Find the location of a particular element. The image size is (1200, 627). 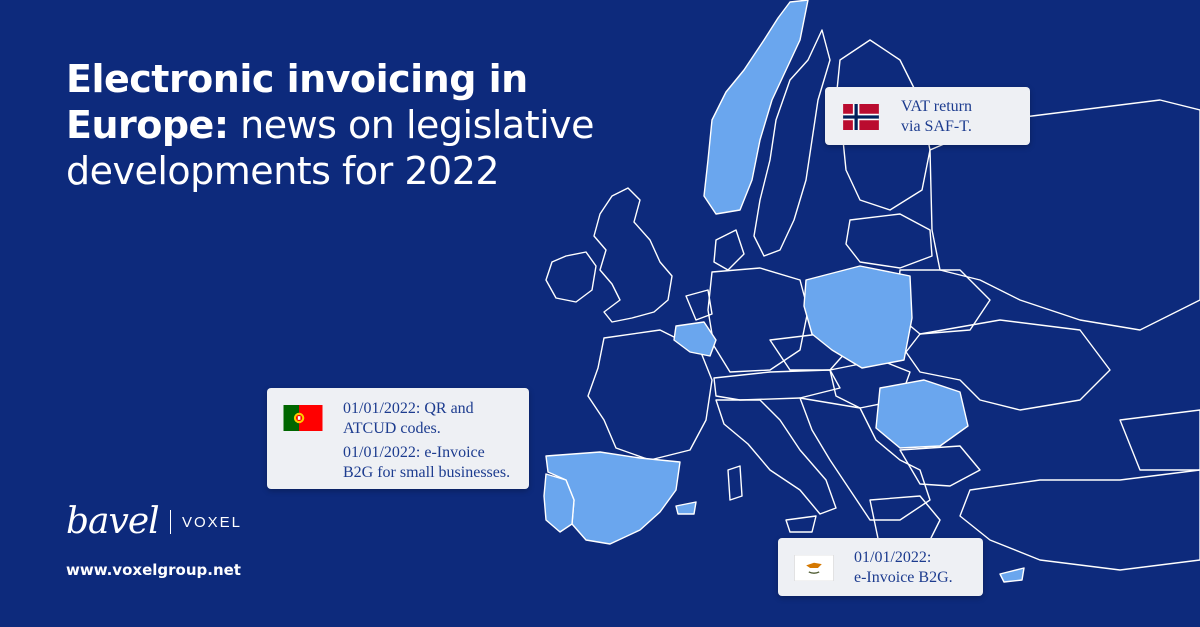

balearic-shape is located at coordinates (686, 508).